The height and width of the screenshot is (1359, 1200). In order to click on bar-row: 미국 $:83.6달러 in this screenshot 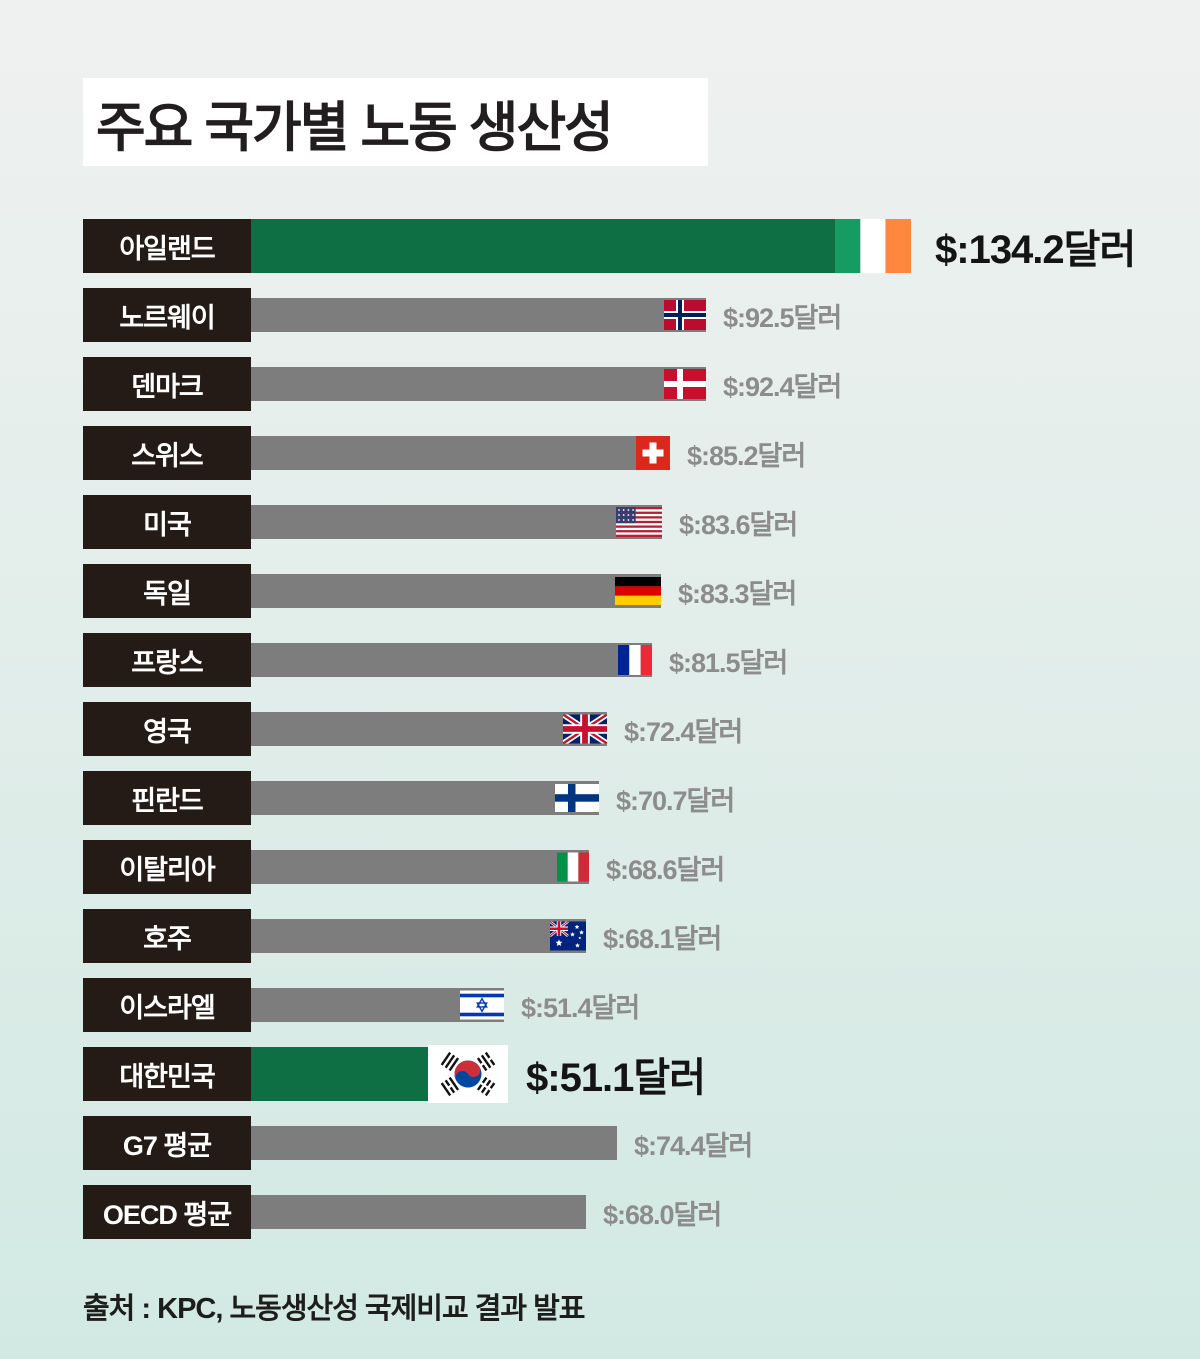, I will do `click(641, 522)`.